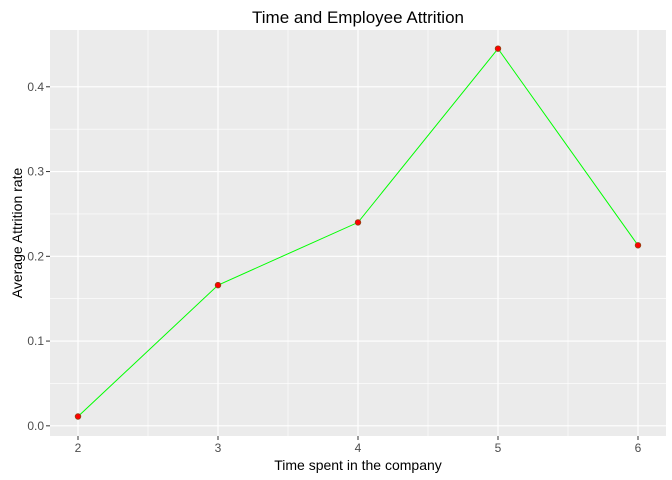 The width and height of the screenshot is (672, 480). I want to click on x-axis-ticks: 2 3 4 5 6, so click(358, 445).